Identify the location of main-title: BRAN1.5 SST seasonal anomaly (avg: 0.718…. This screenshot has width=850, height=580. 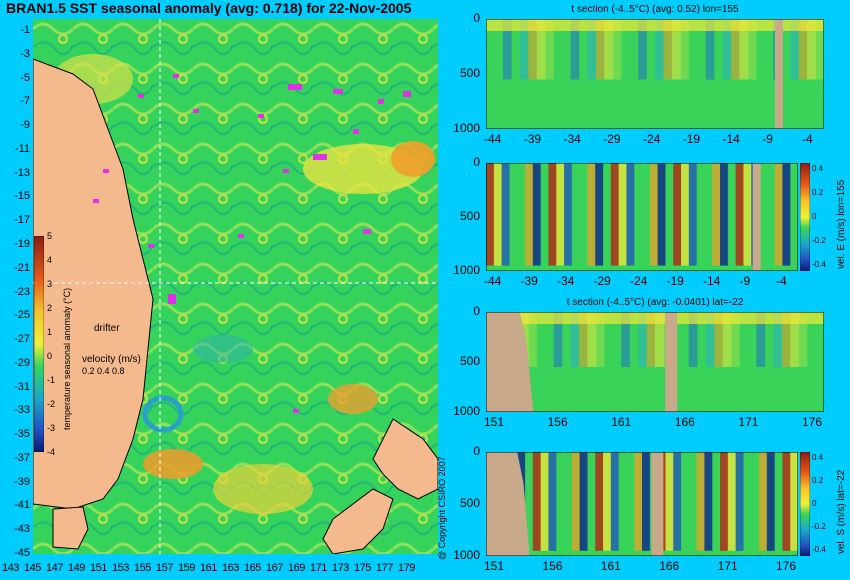
(209, 8).